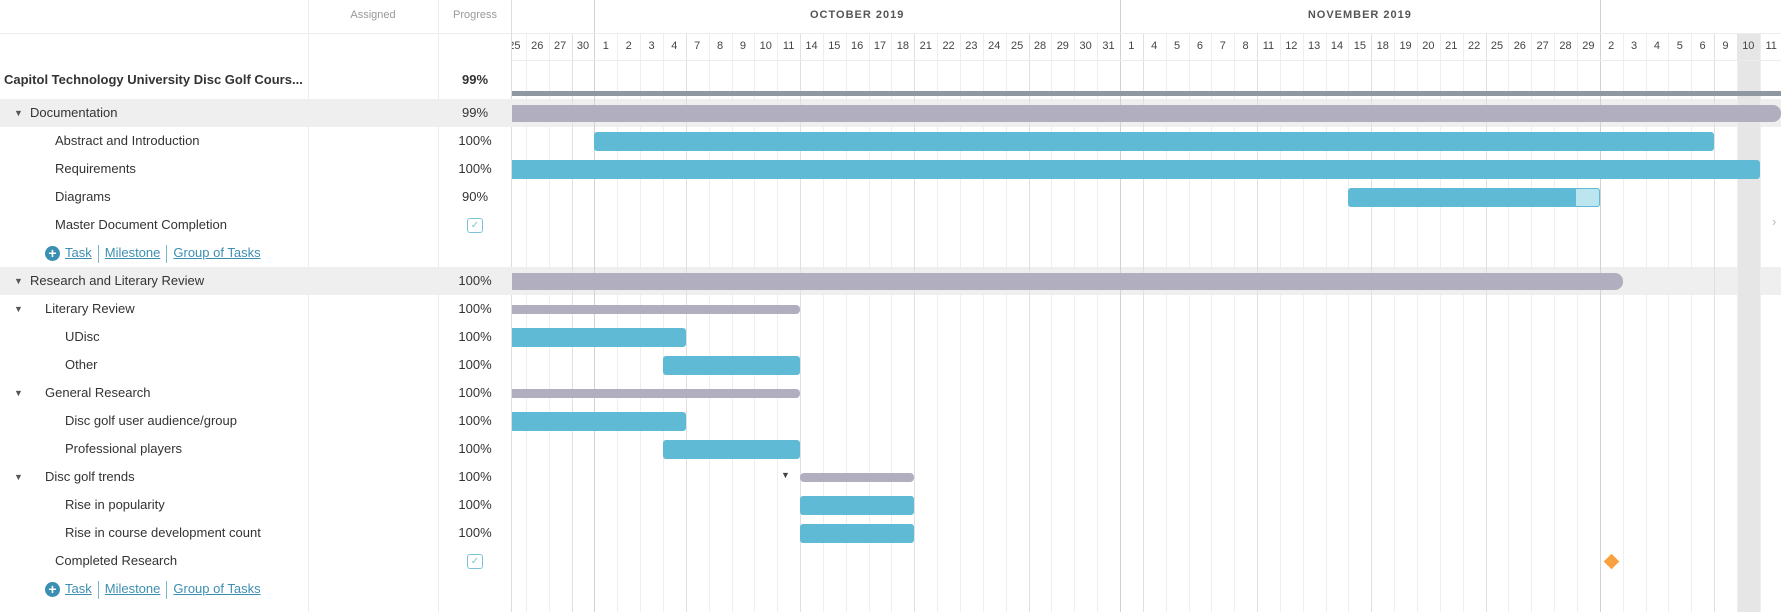 The height and width of the screenshot is (612, 1781). Describe the element at coordinates (124, 448) in the screenshot. I see `task-name: Professional players` at that location.